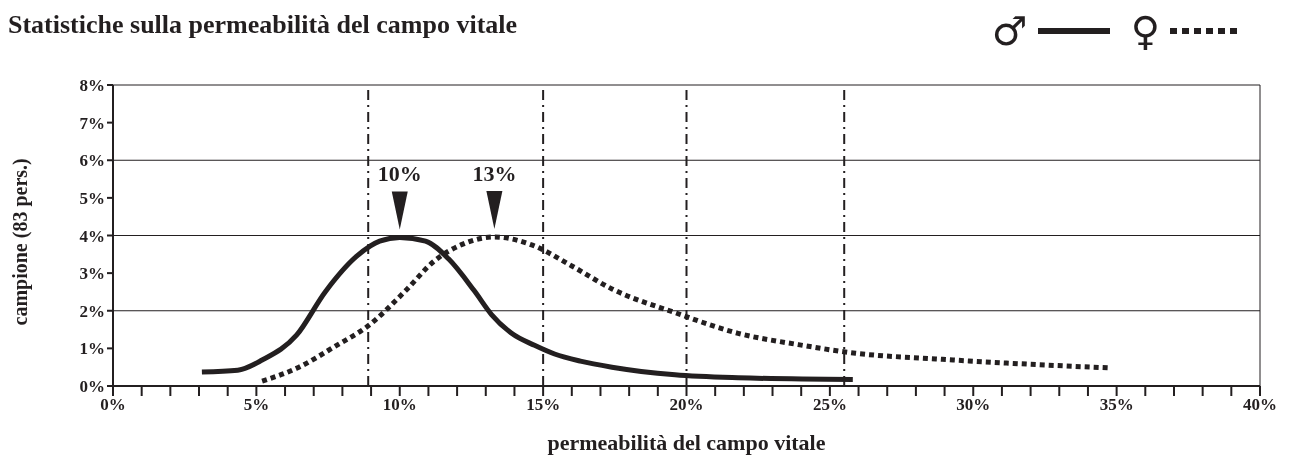 Image resolution: width=1293 pixels, height=474 pixels. I want to click on annotation: 13%, so click(494, 174).